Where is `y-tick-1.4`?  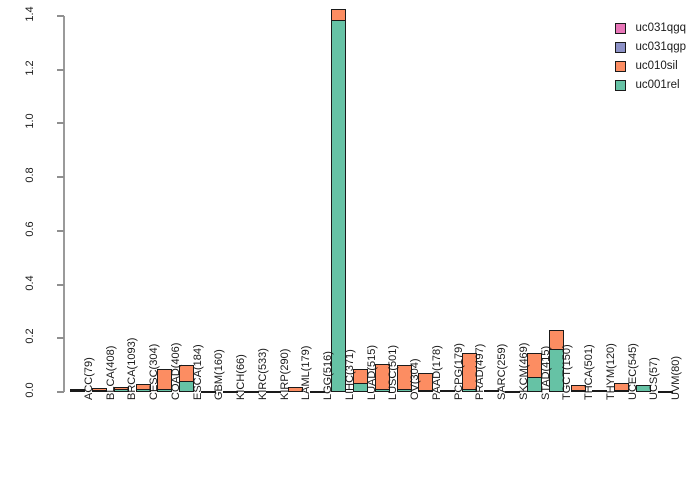 y-tick-1.4 is located at coordinates (60, 16).